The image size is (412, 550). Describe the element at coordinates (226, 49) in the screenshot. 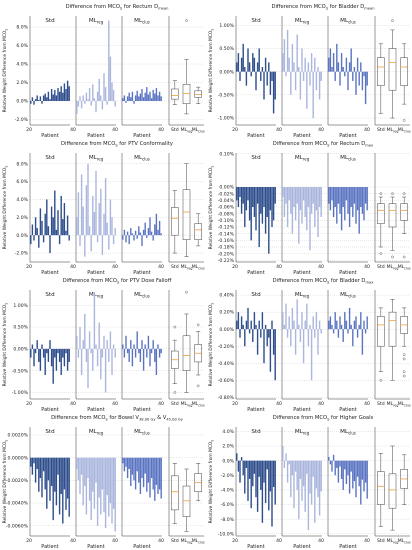

I see `y-tick-label: 0.50%` at that location.